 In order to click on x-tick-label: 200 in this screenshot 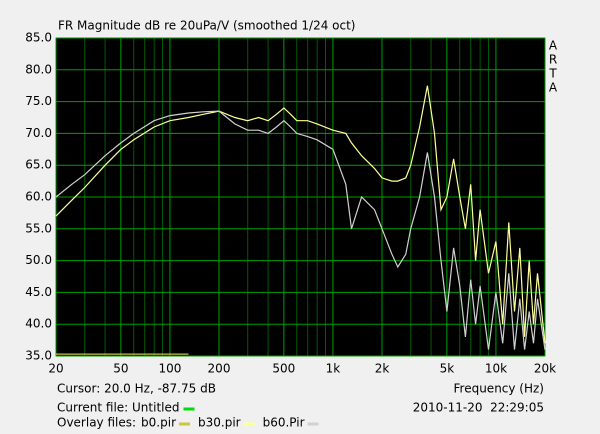, I will do `click(219, 369)`.